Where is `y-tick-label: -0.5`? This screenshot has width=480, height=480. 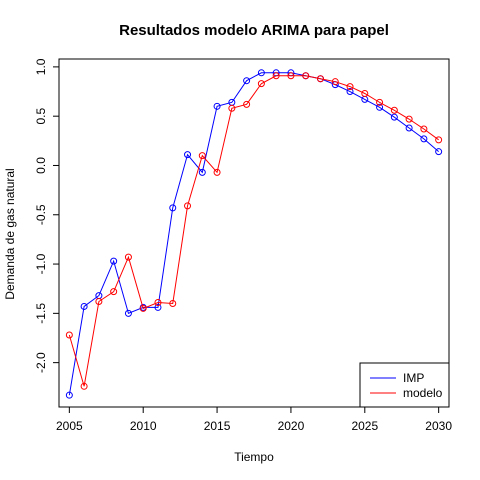
y-tick-label: -0.5 is located at coordinates (41, 214).